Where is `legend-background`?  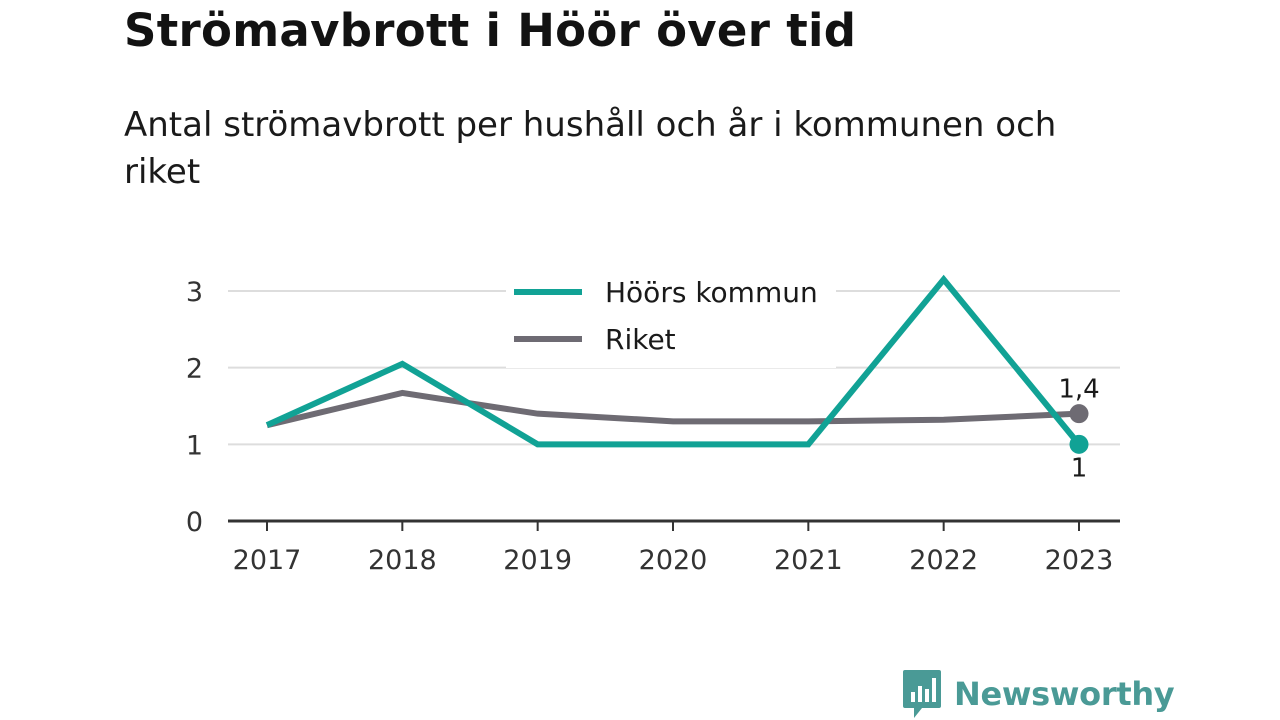 legend-background is located at coordinates (671, 318).